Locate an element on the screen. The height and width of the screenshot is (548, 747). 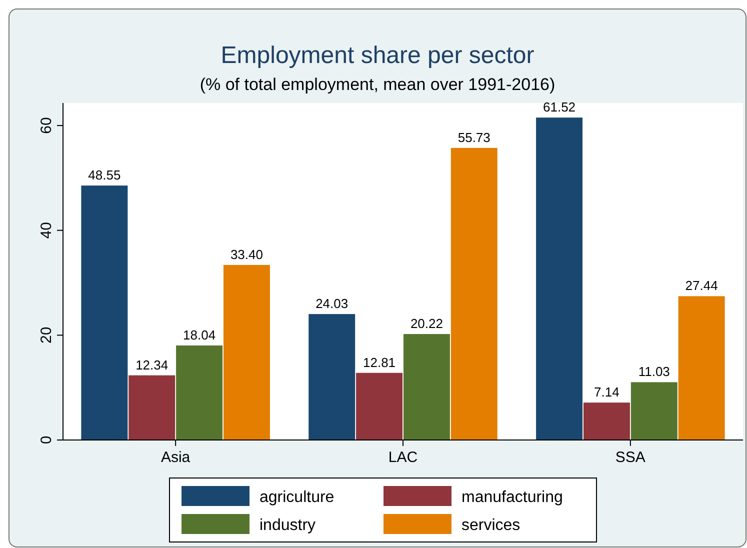
data-label: 11.03 is located at coordinates (654, 372).